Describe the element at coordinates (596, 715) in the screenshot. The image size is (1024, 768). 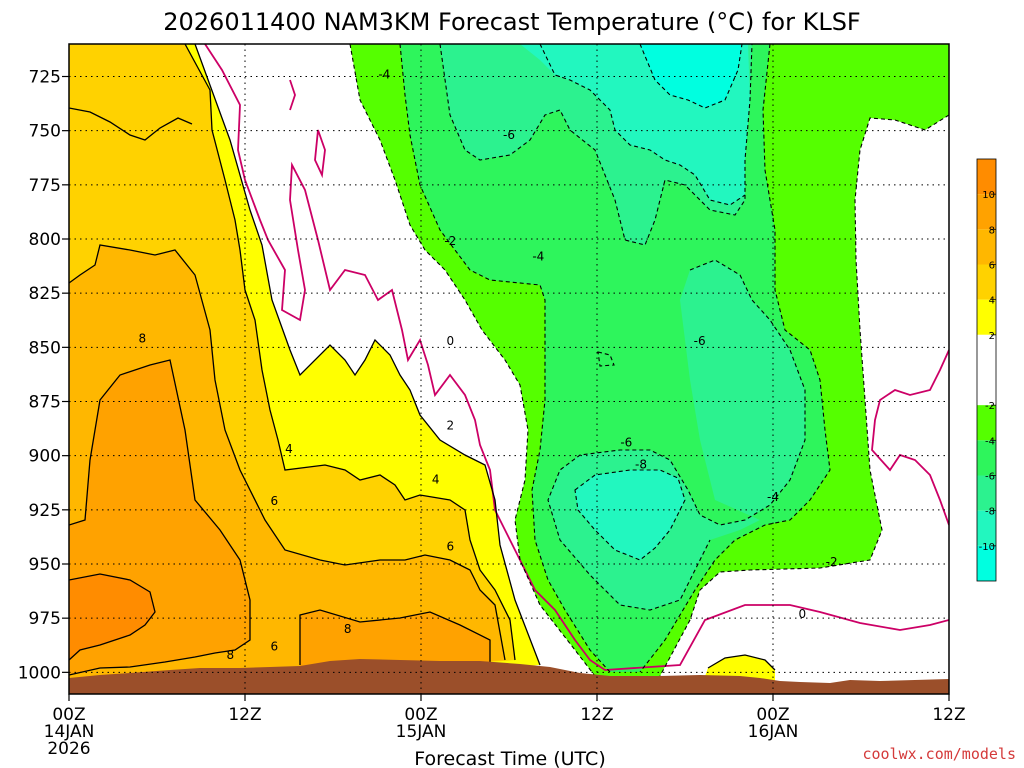
I see `x-tick-label-36: 12Z` at that location.